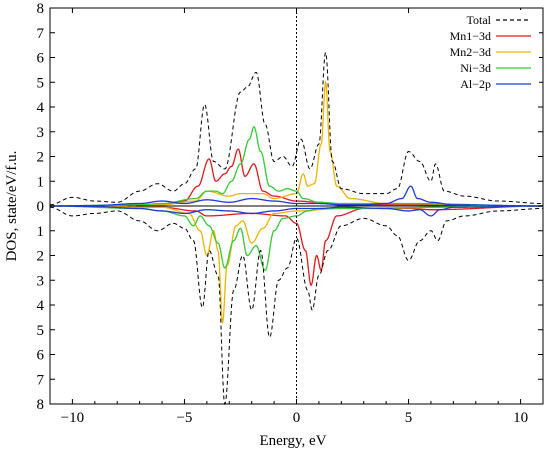 The image size is (550, 451). I want to click on x-tick-label: −10, so click(72, 418).